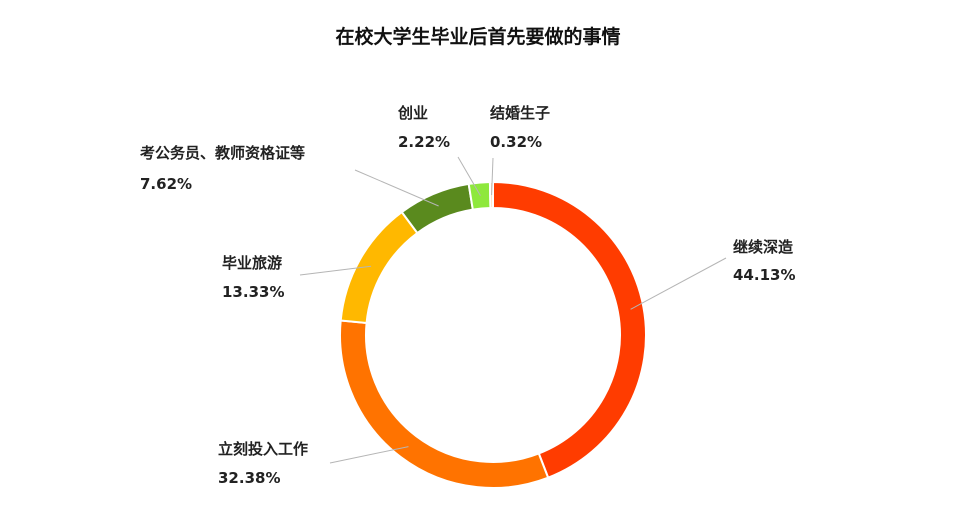 The image size is (957, 516). What do you see at coordinates (424, 142) in the screenshot?
I see `slice-value-4: 2.22%` at bounding box center [424, 142].